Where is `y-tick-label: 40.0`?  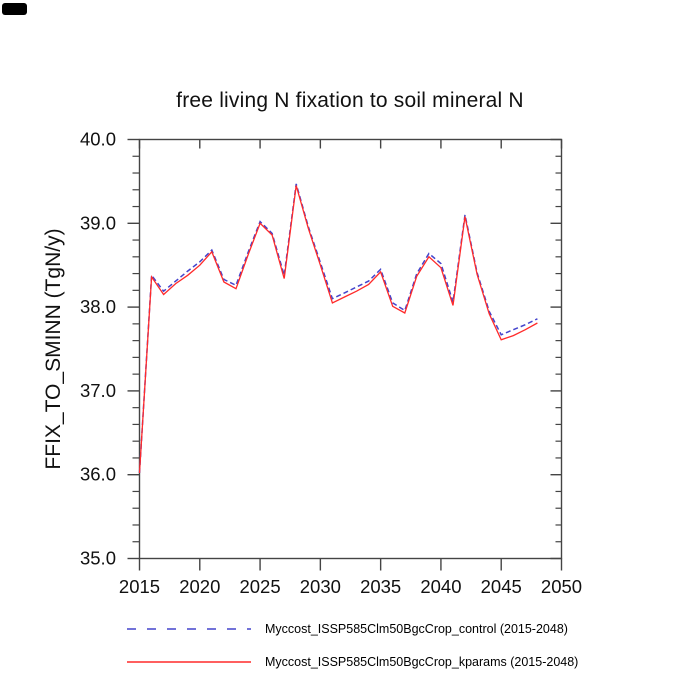
y-tick-label: 40.0 is located at coordinates (98, 139).